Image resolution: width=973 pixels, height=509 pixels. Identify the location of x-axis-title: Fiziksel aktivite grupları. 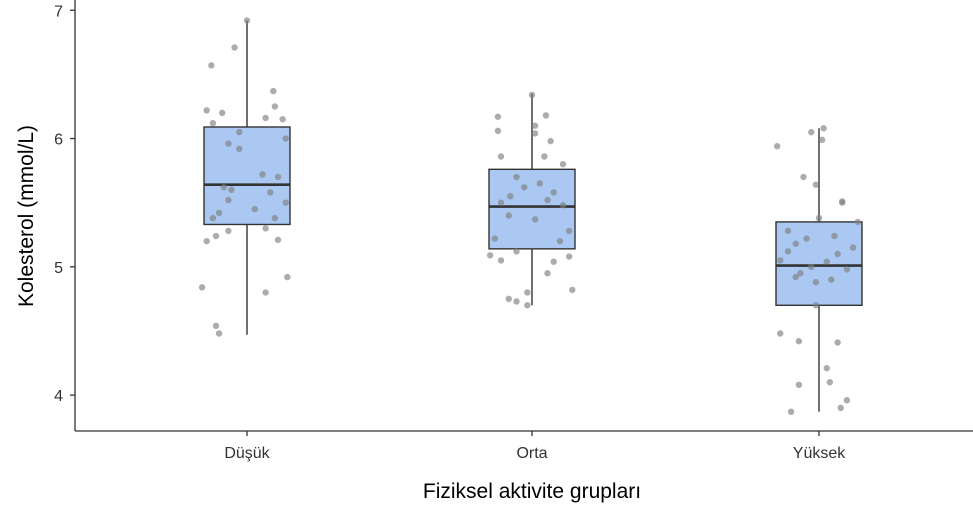
(532, 491).